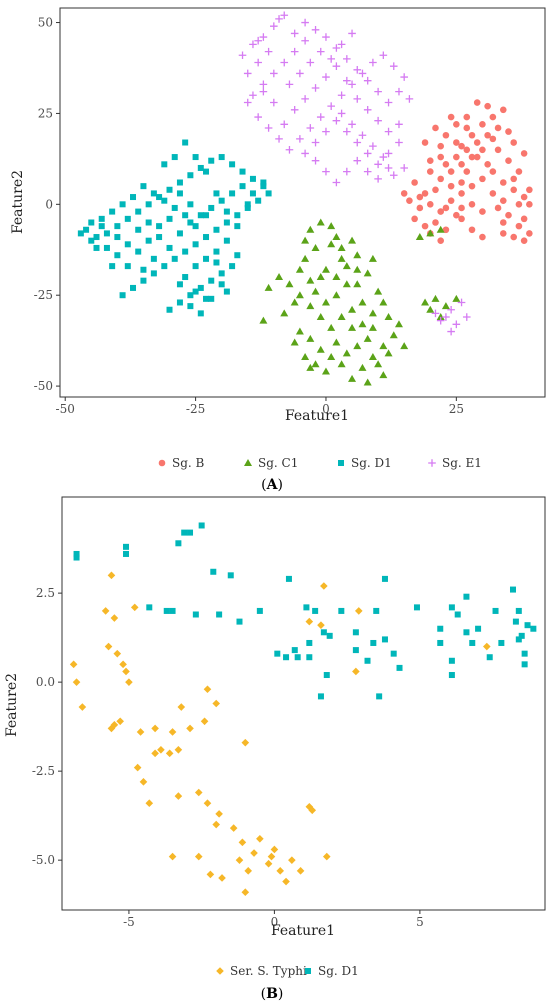  I want to click on panel-b-x-tick-label-2: 5, so click(420, 922).